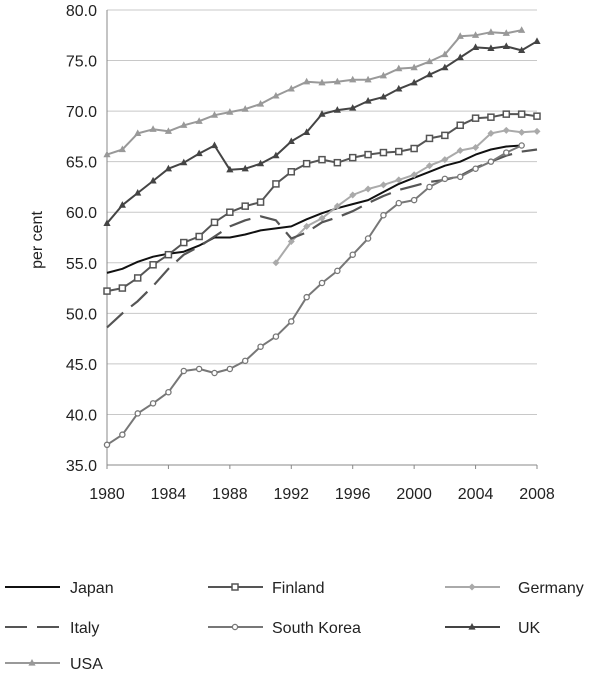 Image resolution: width=604 pixels, height=673 pixels. Describe the element at coordinates (54, 664) in the screenshot. I see `legend-item-usa: USA` at that location.